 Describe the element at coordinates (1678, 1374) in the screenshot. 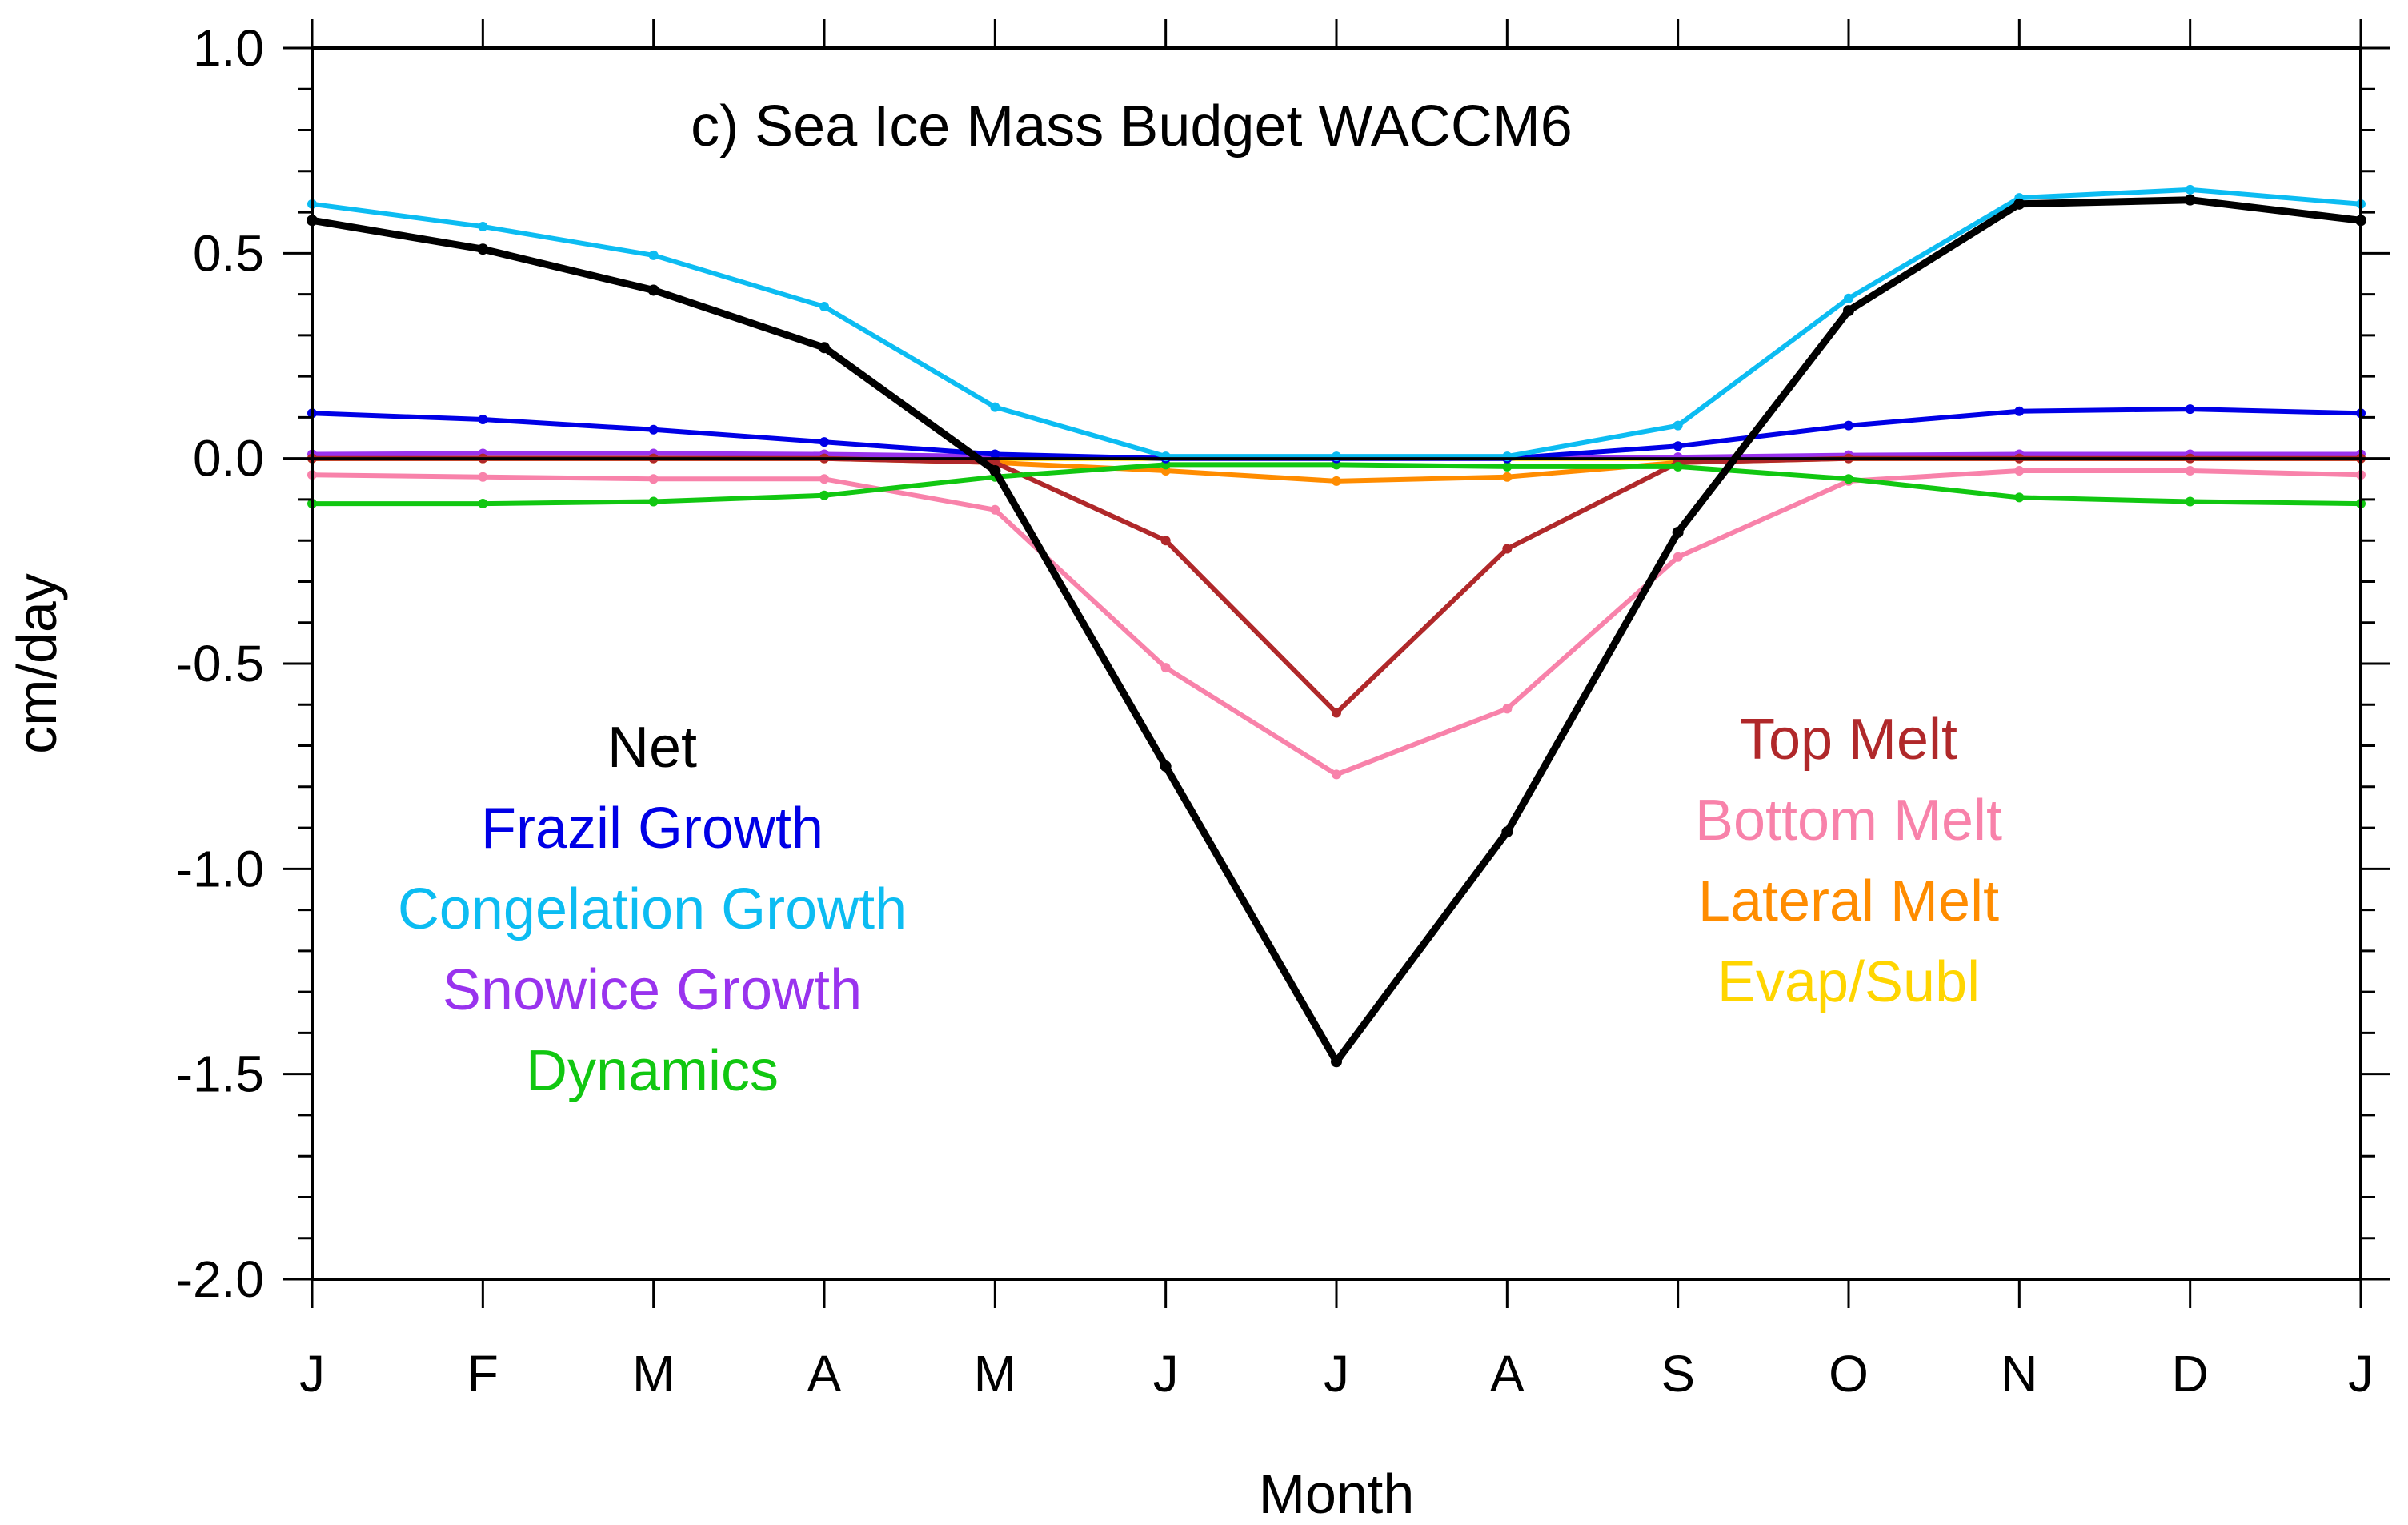

I see `x-tick-label: S` at that location.